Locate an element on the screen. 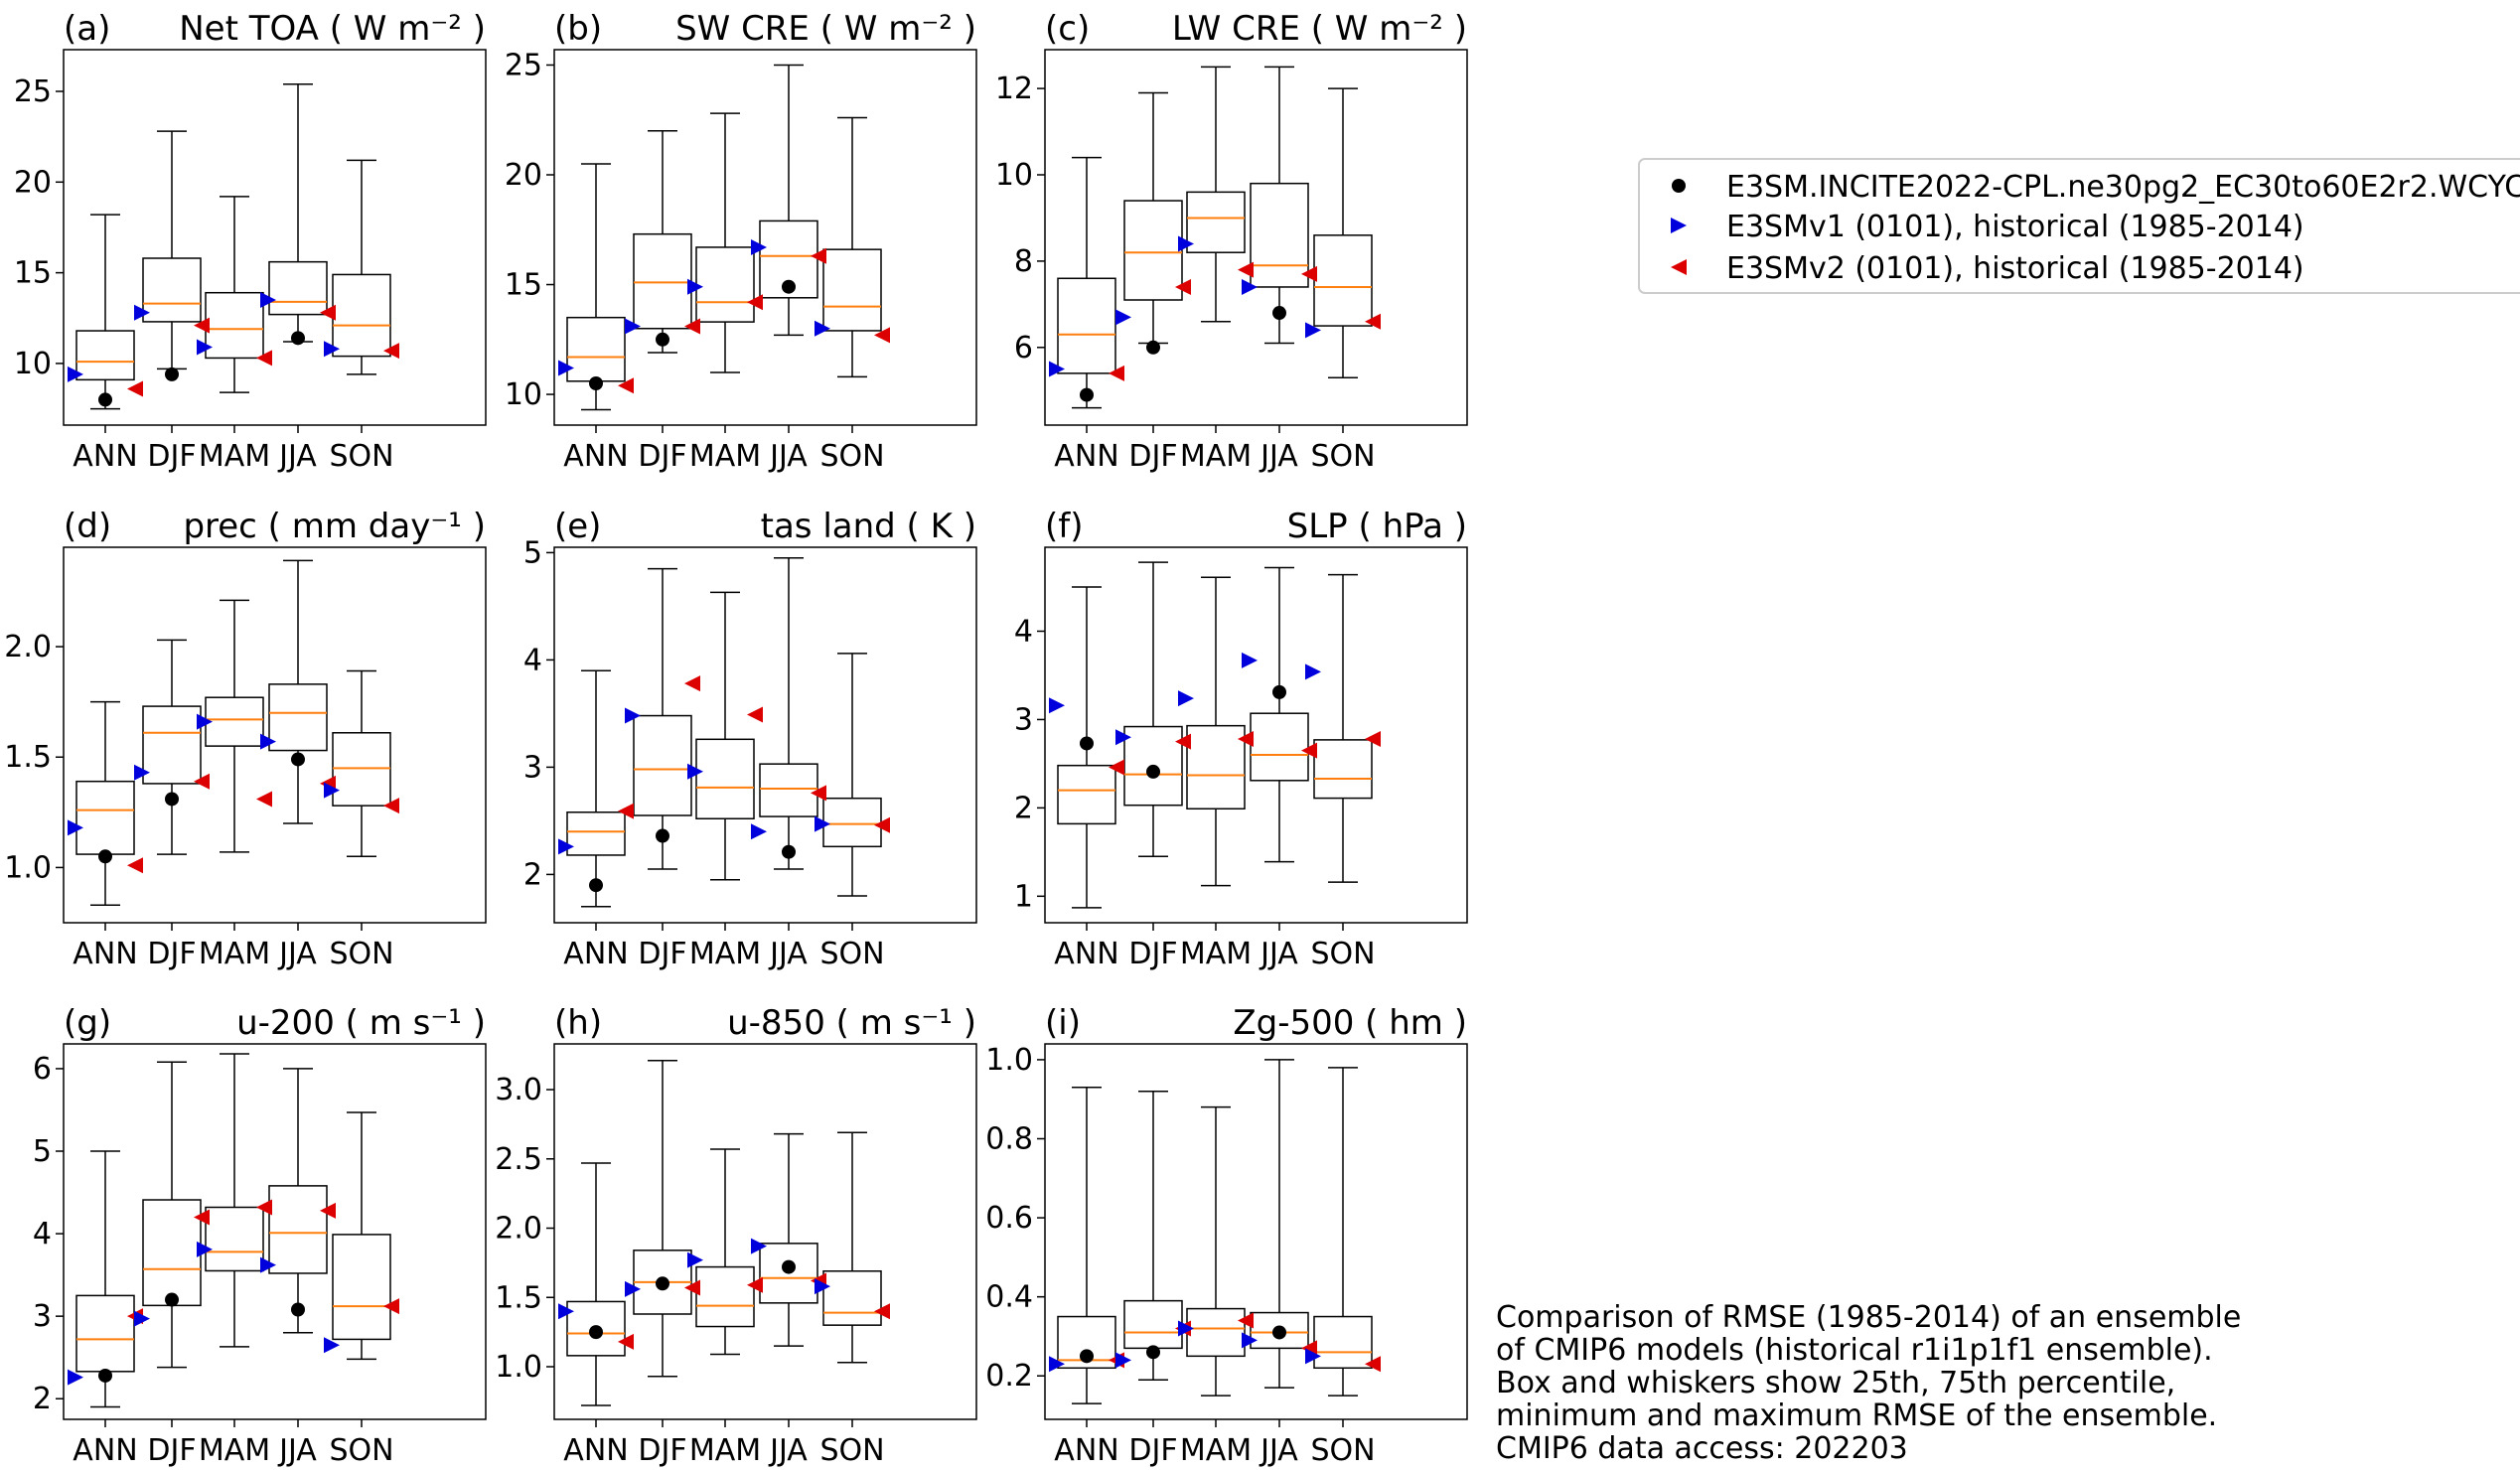  chart-panel: (e) tas land ( K ) 2 3 4 5 ANN DJF MAM JJA SON is located at coordinates (750, 739).